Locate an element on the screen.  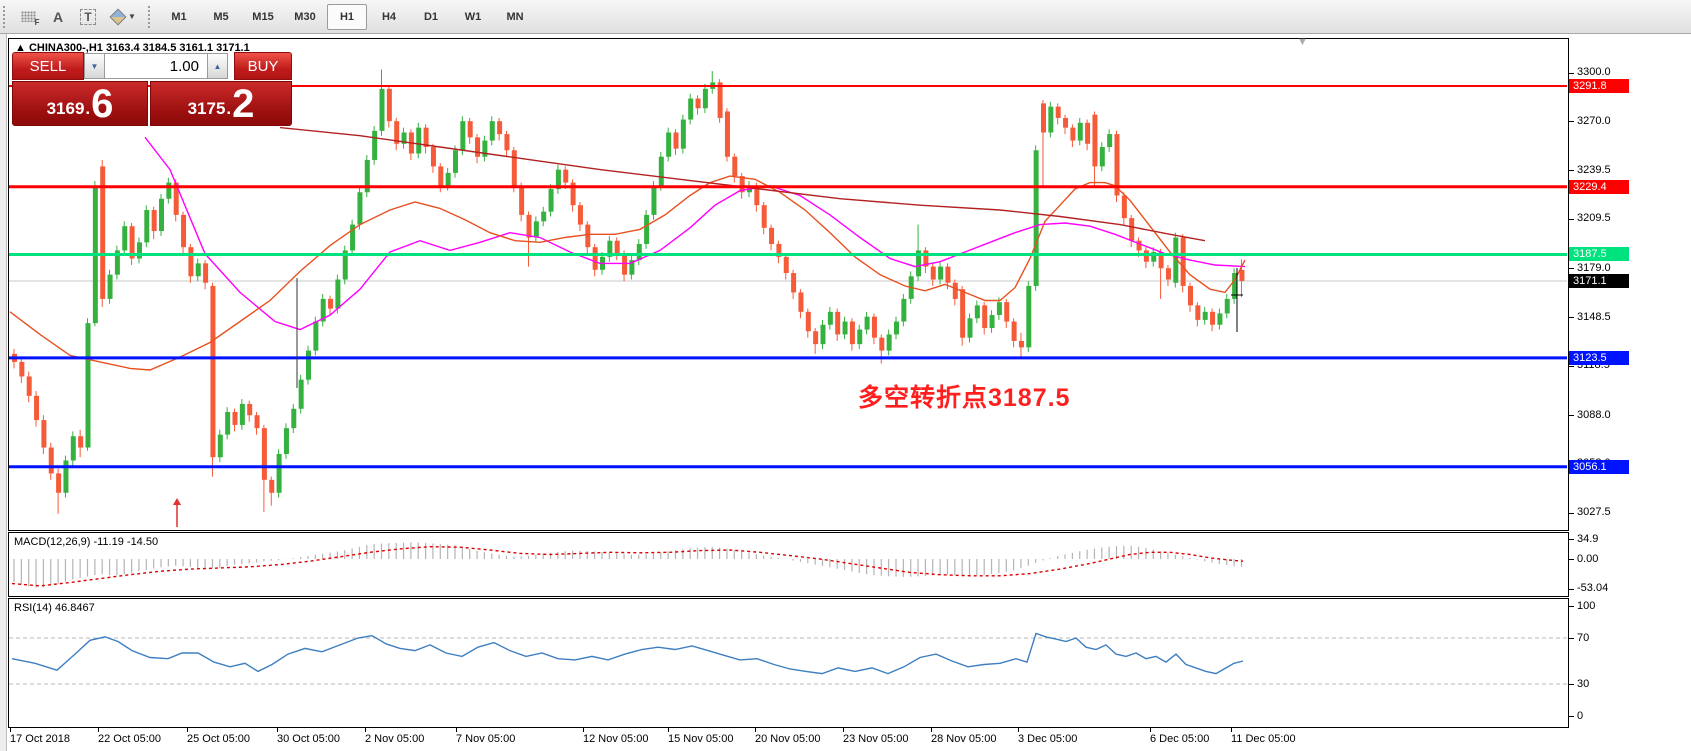
toolbar-grip is located at coordinates (6, 16).